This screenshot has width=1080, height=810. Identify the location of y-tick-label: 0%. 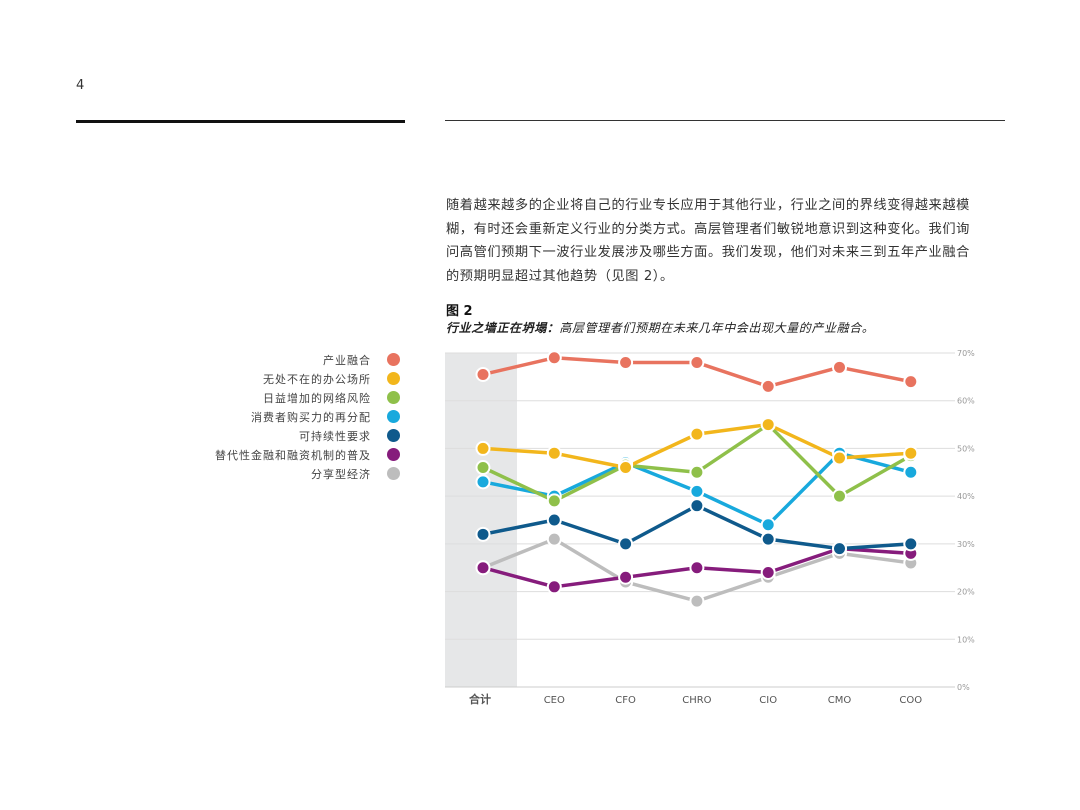
(963, 687).